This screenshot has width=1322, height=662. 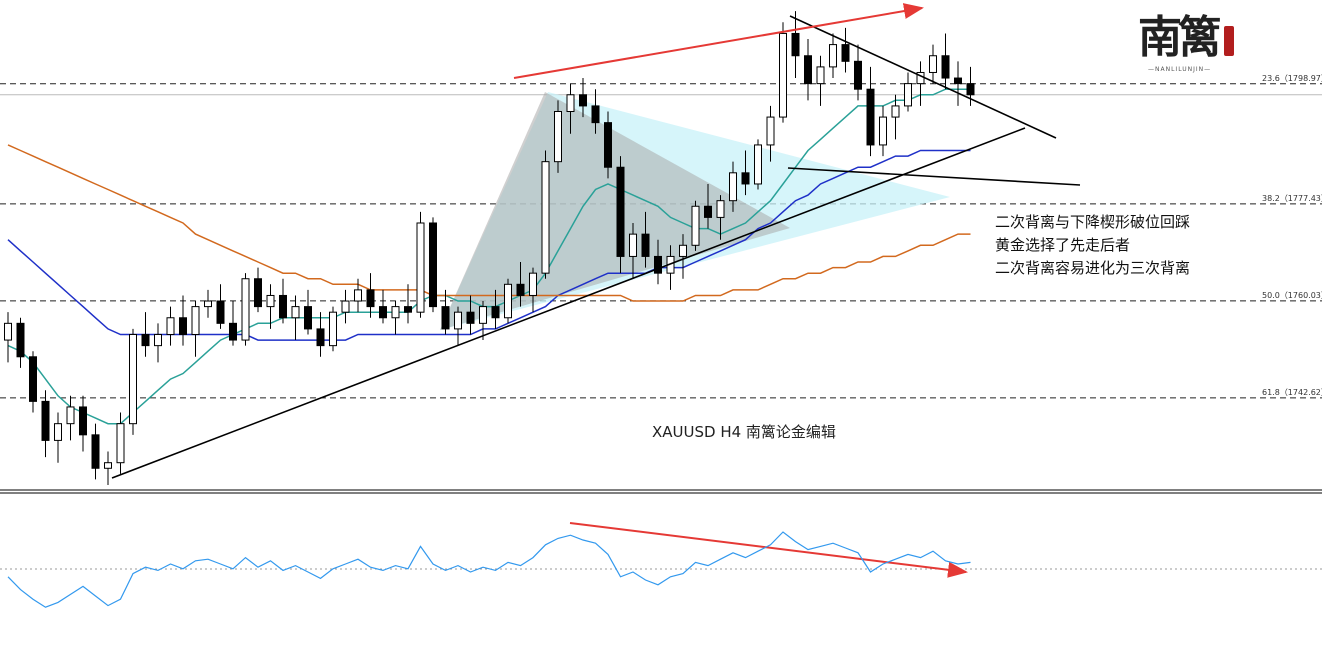 What do you see at coordinates (1292, 295) in the screenshot?
I see `fib-label-2: 50.0（1760.03）` at bounding box center [1292, 295].